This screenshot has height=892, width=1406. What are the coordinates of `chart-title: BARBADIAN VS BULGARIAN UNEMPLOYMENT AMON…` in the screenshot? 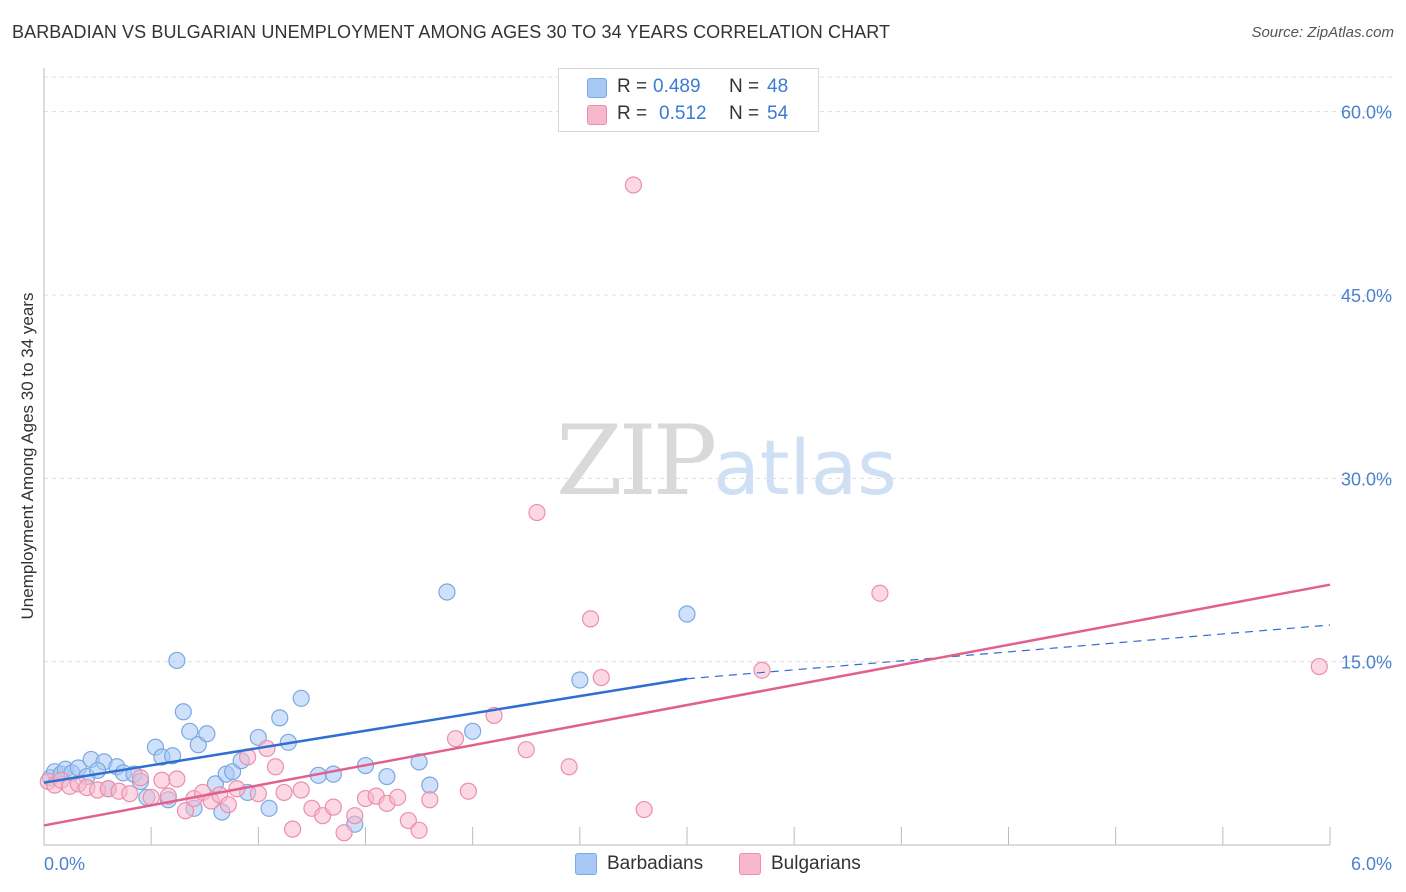 It's located at (451, 32).